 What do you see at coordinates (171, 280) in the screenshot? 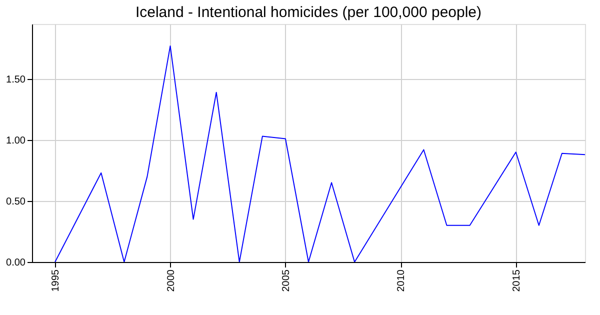
I see `x-tick-label: 2000` at bounding box center [171, 280].